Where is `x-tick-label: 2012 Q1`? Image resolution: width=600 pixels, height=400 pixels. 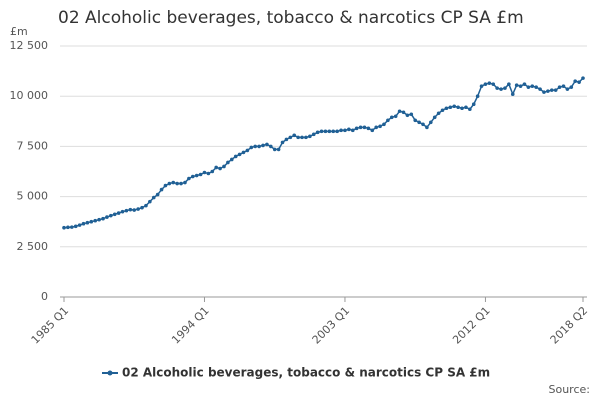 x-tick-label: 2012 Q1 is located at coordinates (471, 325).